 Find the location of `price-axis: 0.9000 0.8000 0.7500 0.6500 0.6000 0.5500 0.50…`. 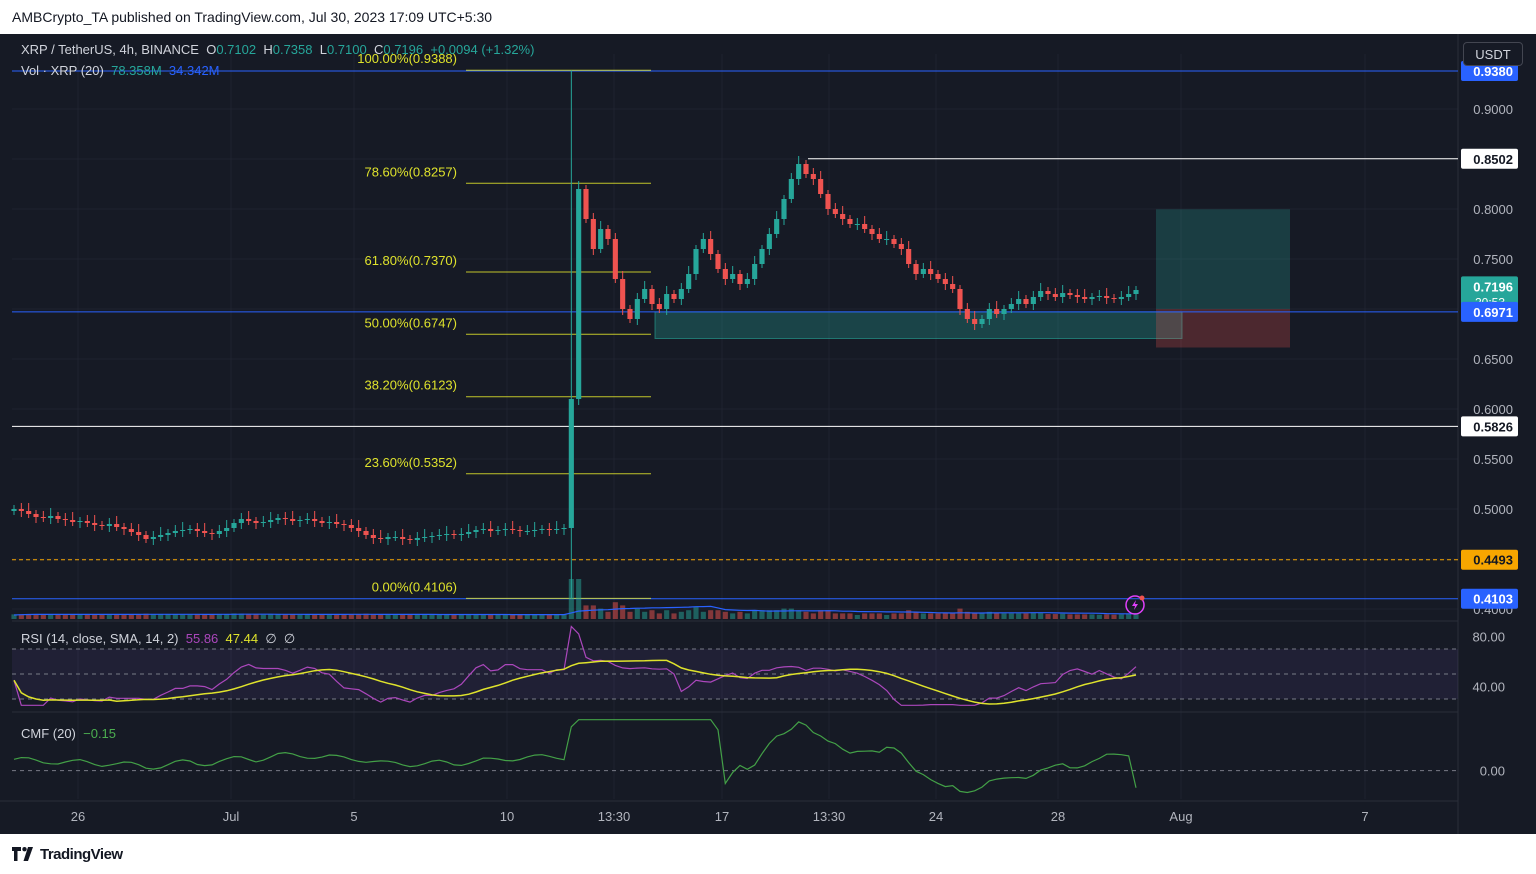

price-axis: 0.9000 0.8000 0.7500 0.6500 0.6000 0.5500 0.50… is located at coordinates (1489, 339).